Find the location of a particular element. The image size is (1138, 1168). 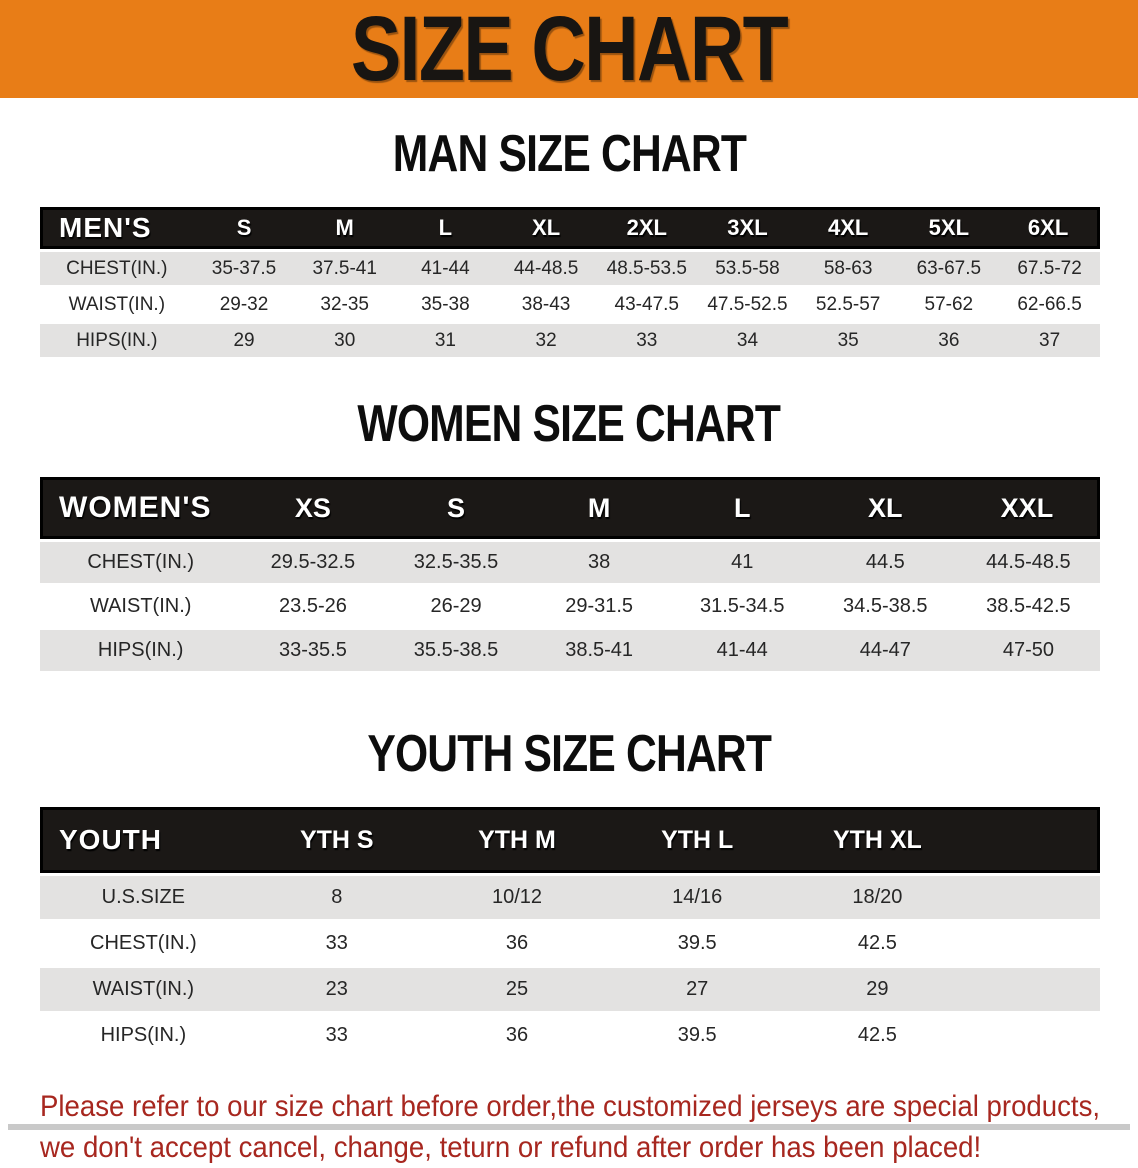

size-value: 32.5-35.5 is located at coordinates (456, 562).